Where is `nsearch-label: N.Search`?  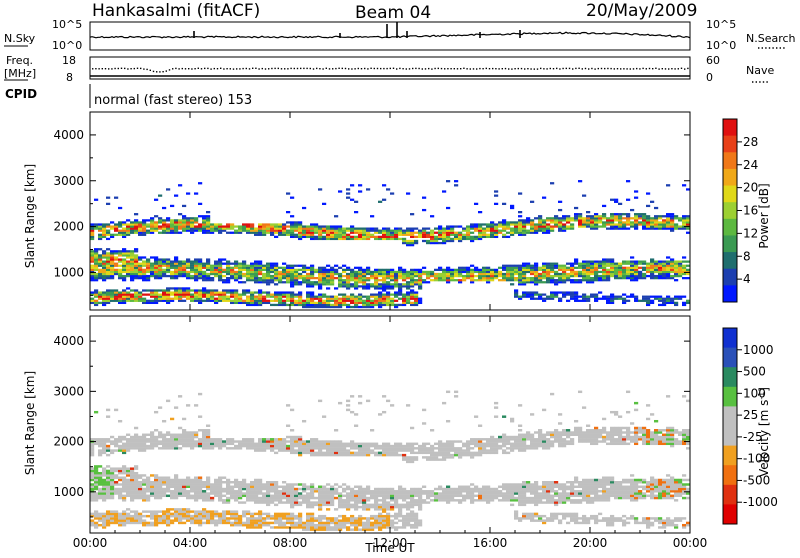
nsearch-label: N.Search is located at coordinates (771, 38).